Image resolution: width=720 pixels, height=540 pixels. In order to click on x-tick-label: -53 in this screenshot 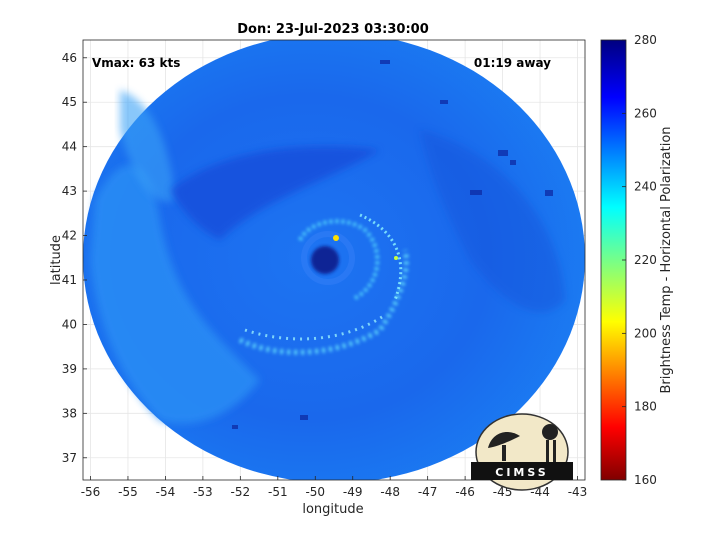, I will do `click(203, 492)`.